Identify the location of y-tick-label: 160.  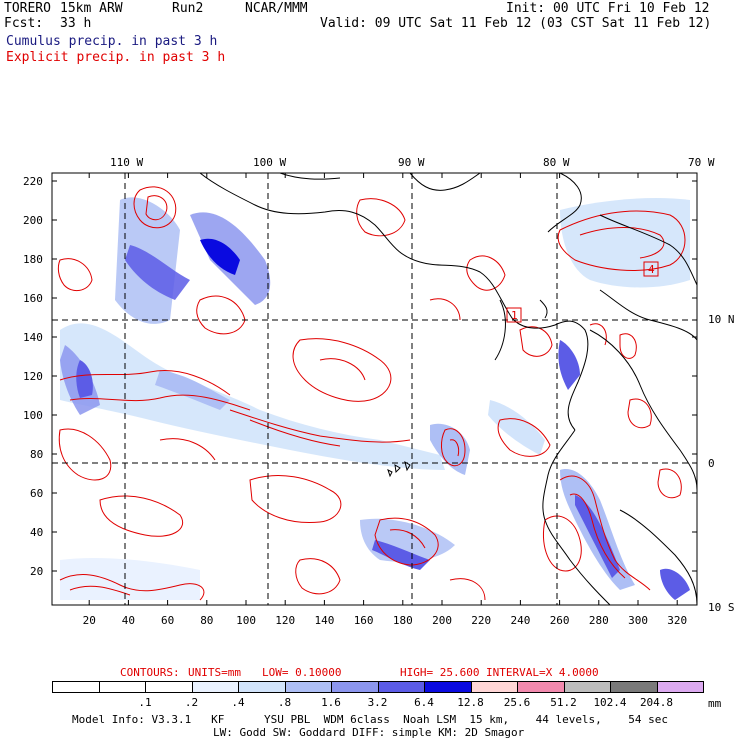
(33, 298).